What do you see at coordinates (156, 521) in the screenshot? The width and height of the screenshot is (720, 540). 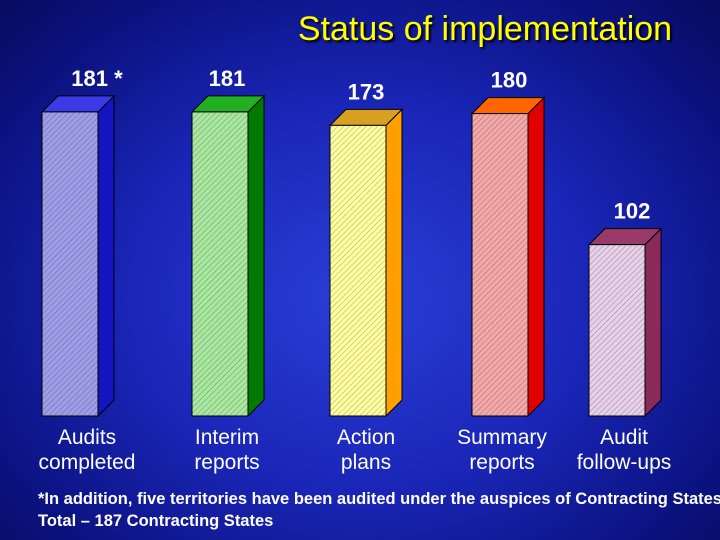 I see `footnote-line-2: Total – 187 Contracting States` at bounding box center [156, 521].